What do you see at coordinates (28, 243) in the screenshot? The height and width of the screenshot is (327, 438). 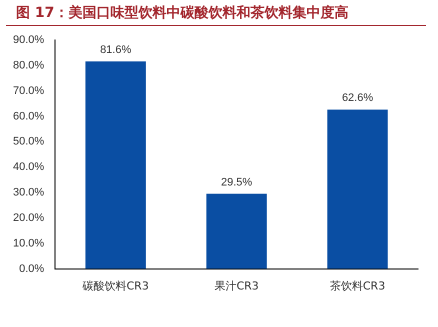 I see `y-tick-label: 10.0%` at bounding box center [28, 243].